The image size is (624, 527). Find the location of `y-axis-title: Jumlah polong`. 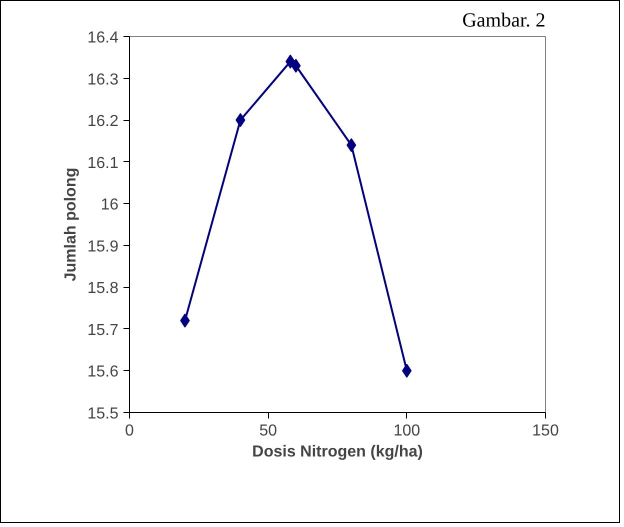

y-axis-title: Jumlah polong is located at coordinates (71, 225).